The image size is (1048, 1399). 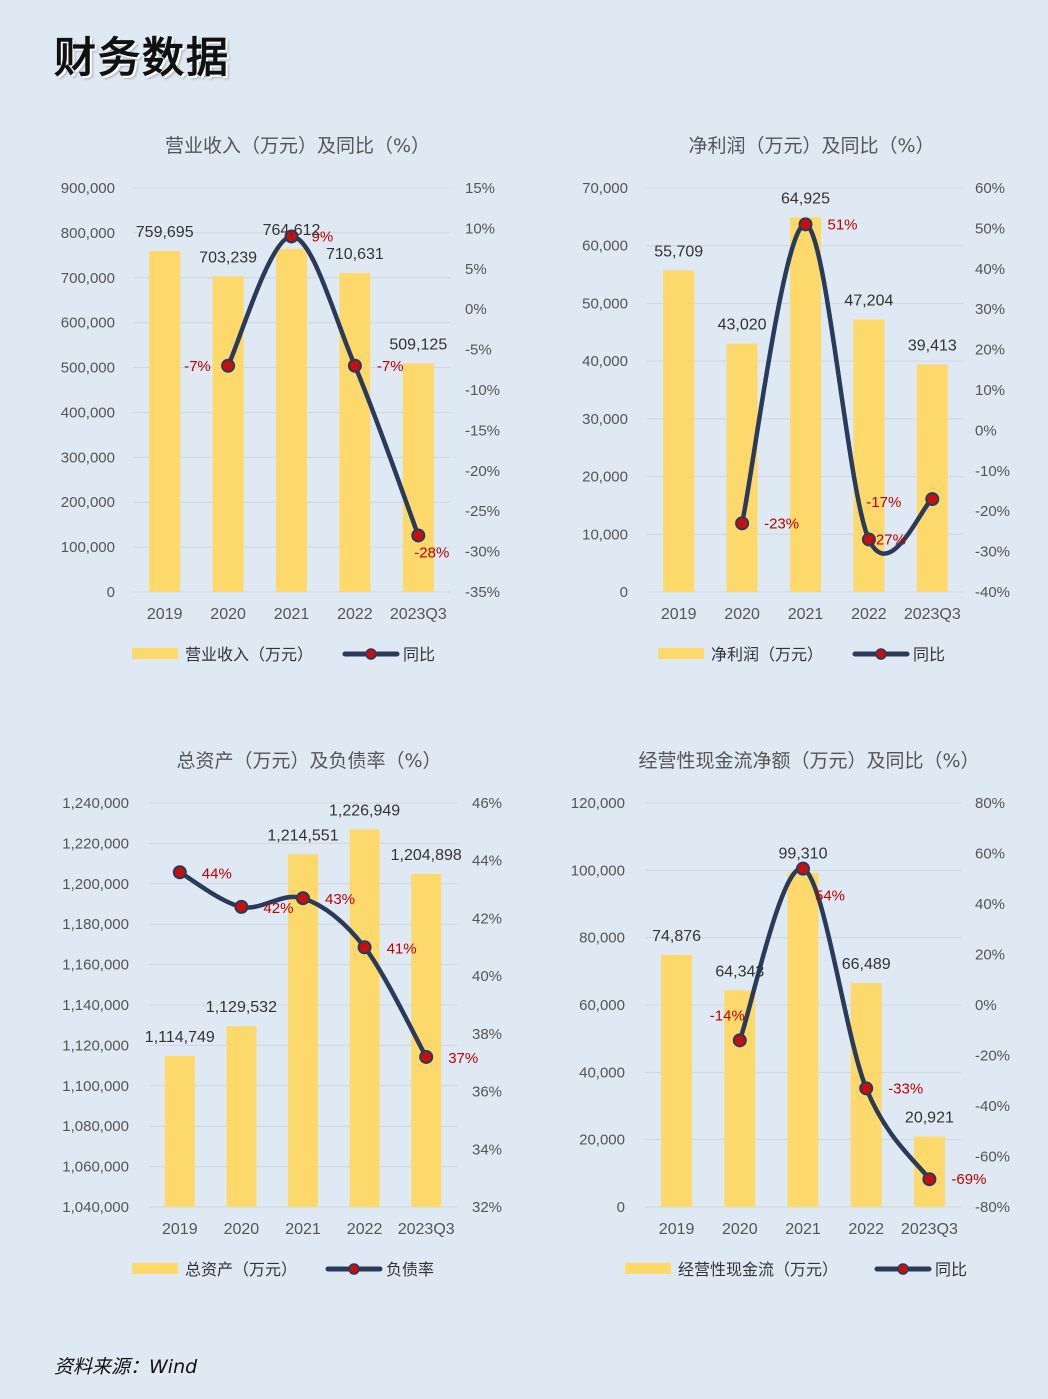 What do you see at coordinates (88, 233) in the screenshot?
I see `left-tick-label: 800,000` at bounding box center [88, 233].